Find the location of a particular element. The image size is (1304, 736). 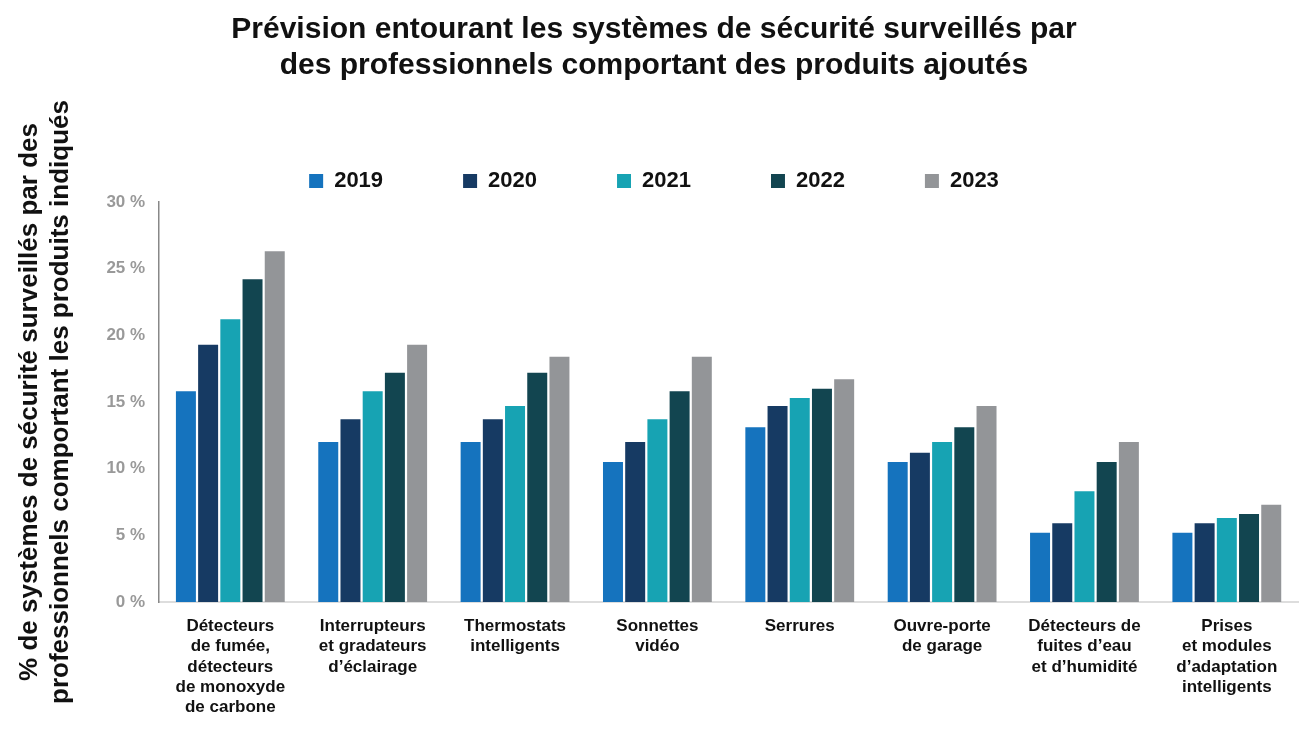

y-tick-label: 30 % is located at coordinates (126, 201).